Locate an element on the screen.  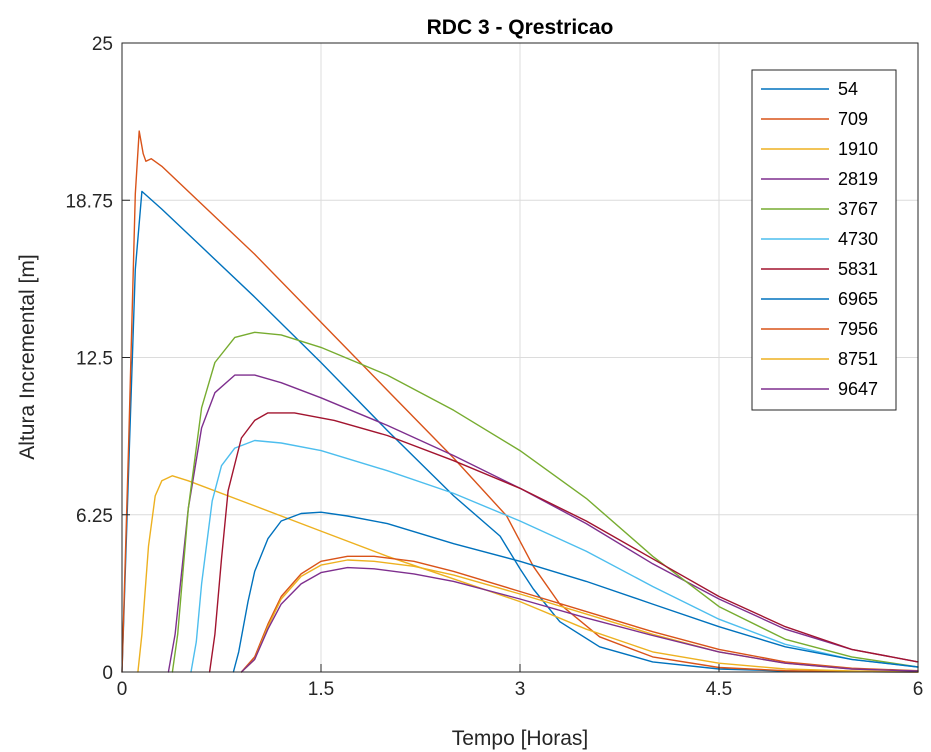
legend-label: 1910 is located at coordinates (858, 149).